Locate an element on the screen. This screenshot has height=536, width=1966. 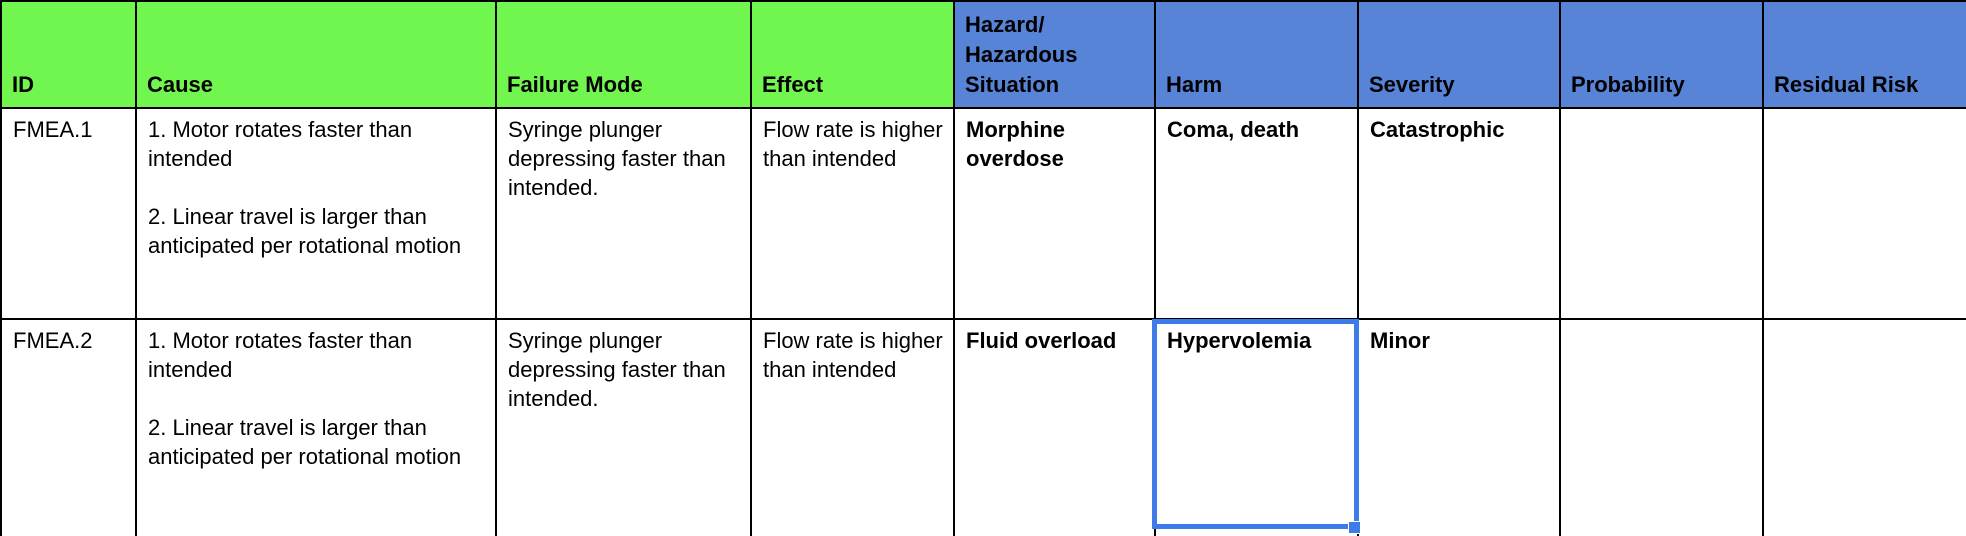
cell-fmea1-id: FMEA.1 is located at coordinates (68, 213).